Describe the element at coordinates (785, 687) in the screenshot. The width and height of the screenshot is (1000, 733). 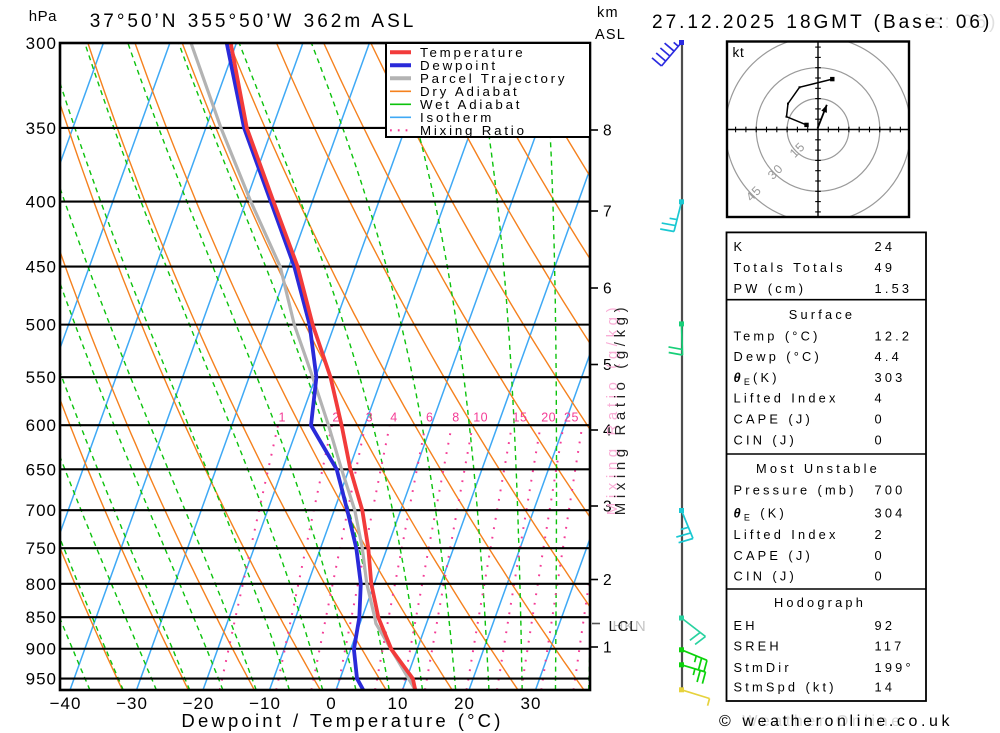
I see `svg-text: StmSpd (kt)` at that location.